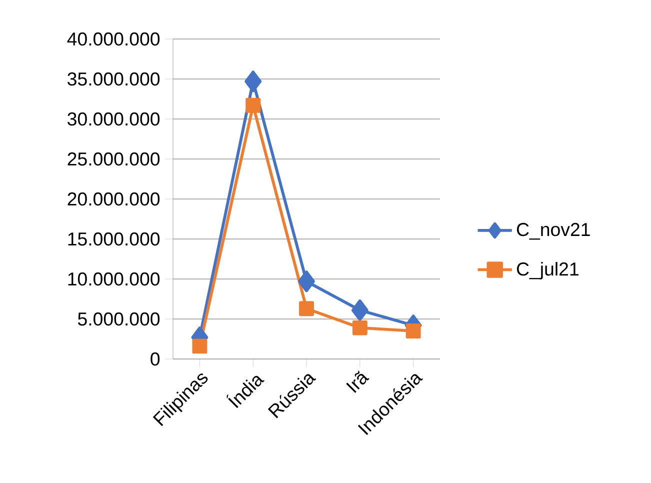 The image size is (651, 483). What do you see at coordinates (113, 39) in the screenshot?
I see `y-tick-label: 40.000.000` at bounding box center [113, 39].